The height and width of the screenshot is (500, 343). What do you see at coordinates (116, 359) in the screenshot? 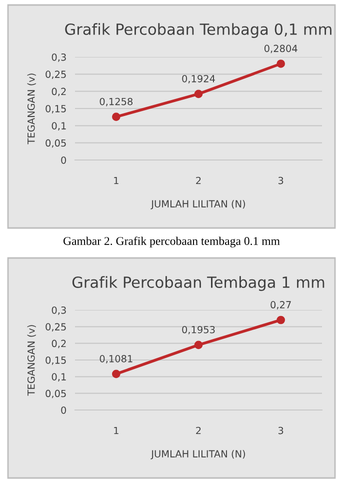
I see `data-label: 0,1081` at bounding box center [116, 359].